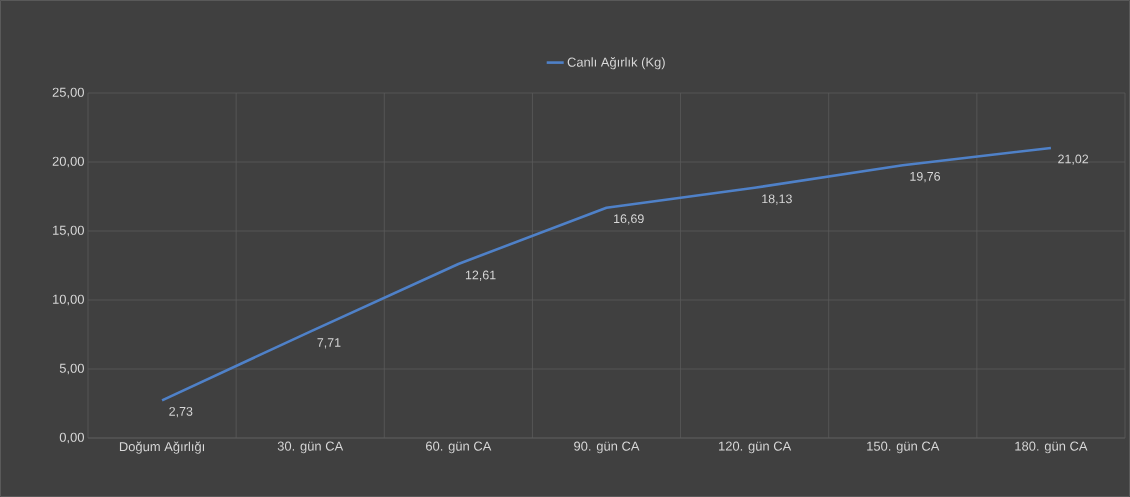 The image size is (1130, 497). Describe the element at coordinates (71, 369) in the screenshot. I see `y-tick-label: 5,00` at that location.